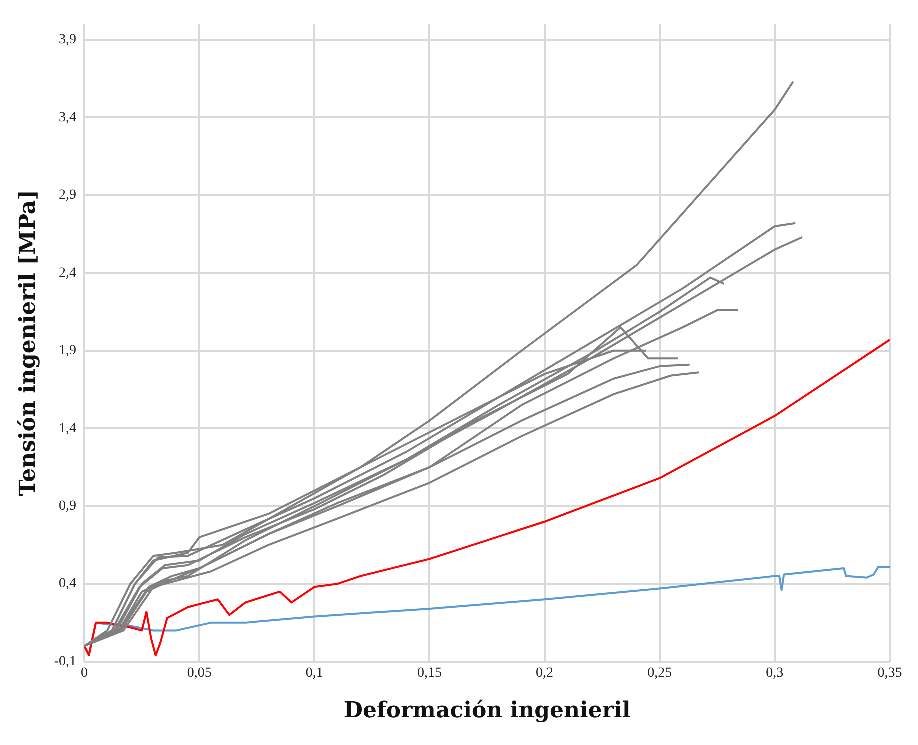  Describe the element at coordinates (27, 343) in the screenshot. I see `y-axis-title: Tensión ingenieril [MPa]` at that location.